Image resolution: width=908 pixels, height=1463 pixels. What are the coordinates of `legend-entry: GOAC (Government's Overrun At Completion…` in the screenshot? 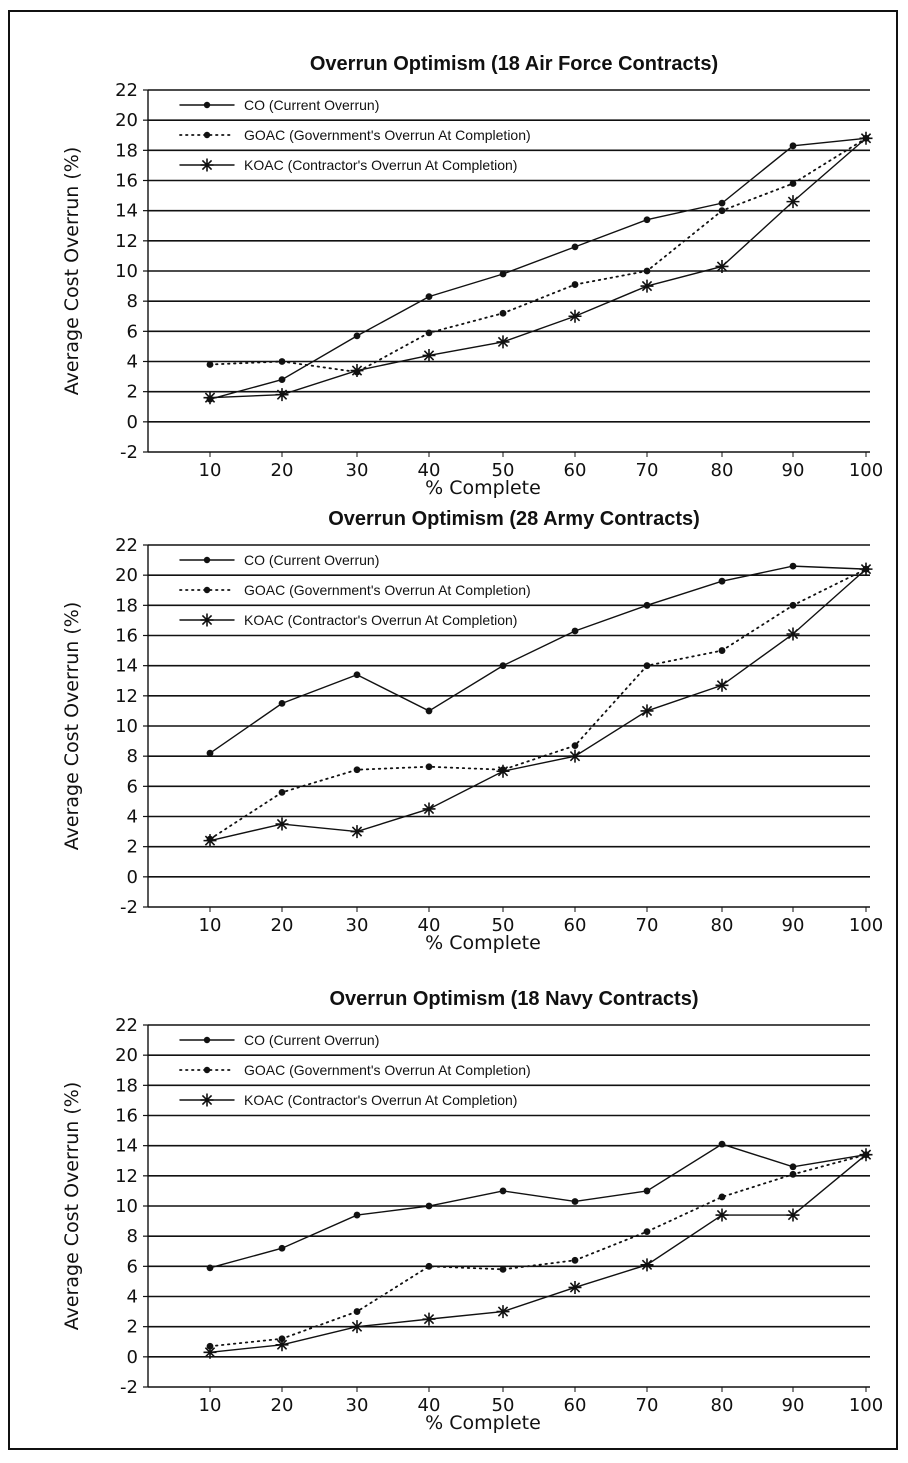 It's located at (387, 1070).